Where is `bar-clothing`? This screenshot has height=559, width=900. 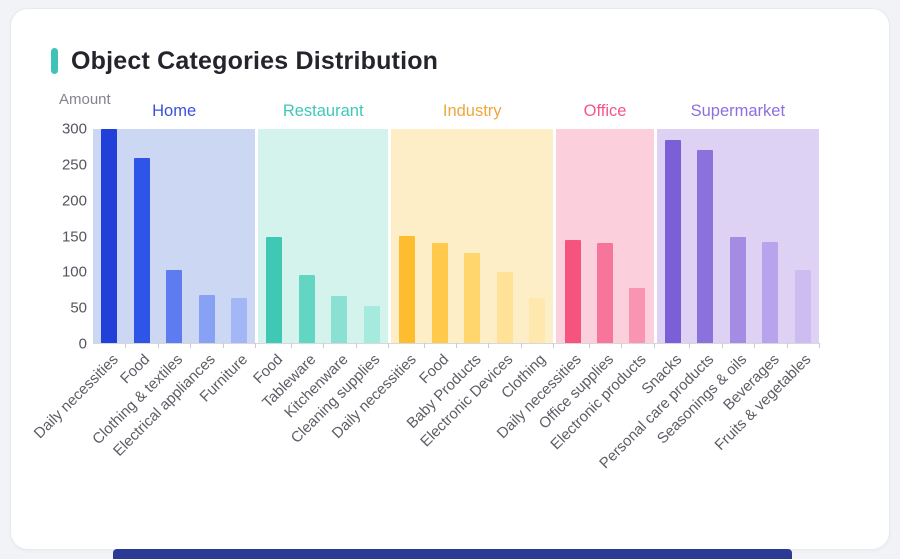 bar-clothing is located at coordinates (537, 320).